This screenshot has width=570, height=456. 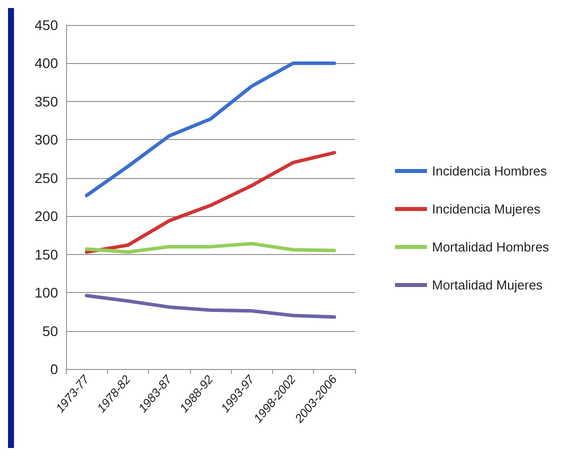 I want to click on y-tick-label: 300, so click(x=46, y=140).